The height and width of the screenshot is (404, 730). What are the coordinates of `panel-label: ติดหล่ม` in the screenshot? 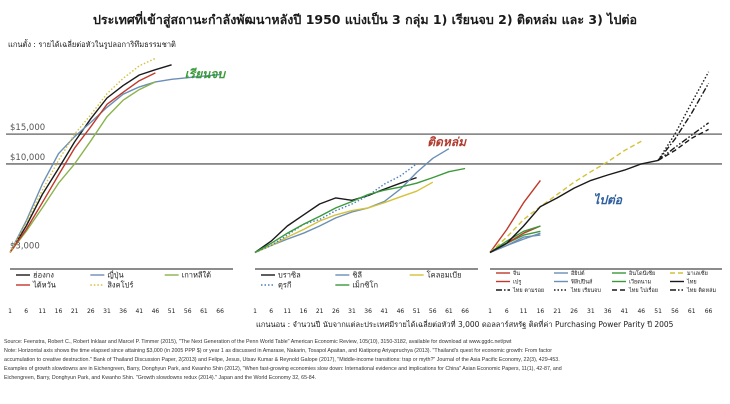 It's located at (447, 142).